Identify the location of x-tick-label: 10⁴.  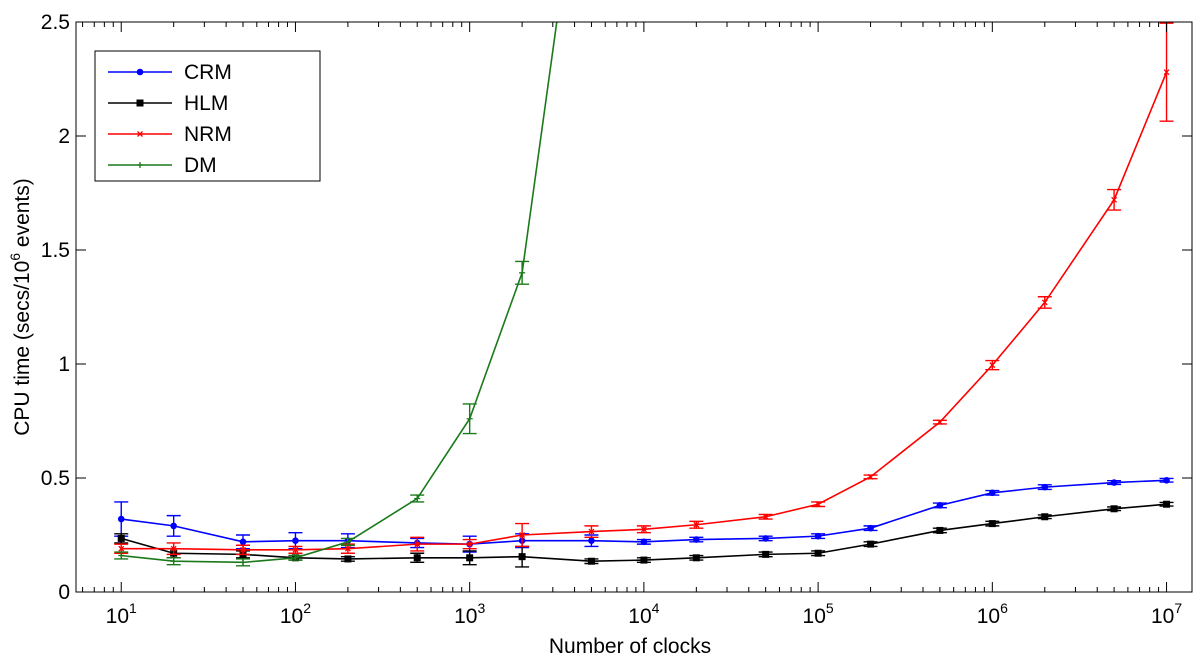
(643, 614).